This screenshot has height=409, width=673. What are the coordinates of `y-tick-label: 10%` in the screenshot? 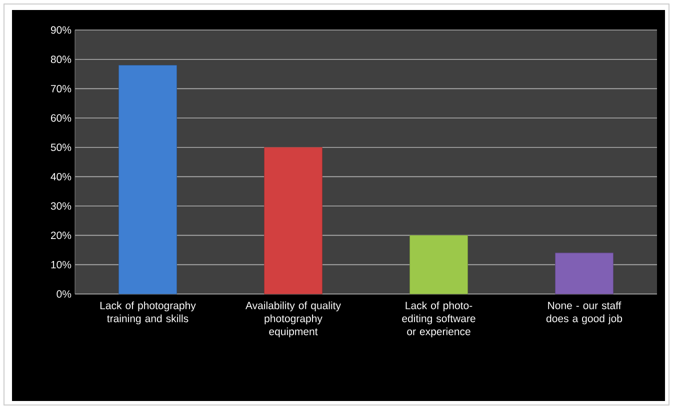 It's located at (61, 264).